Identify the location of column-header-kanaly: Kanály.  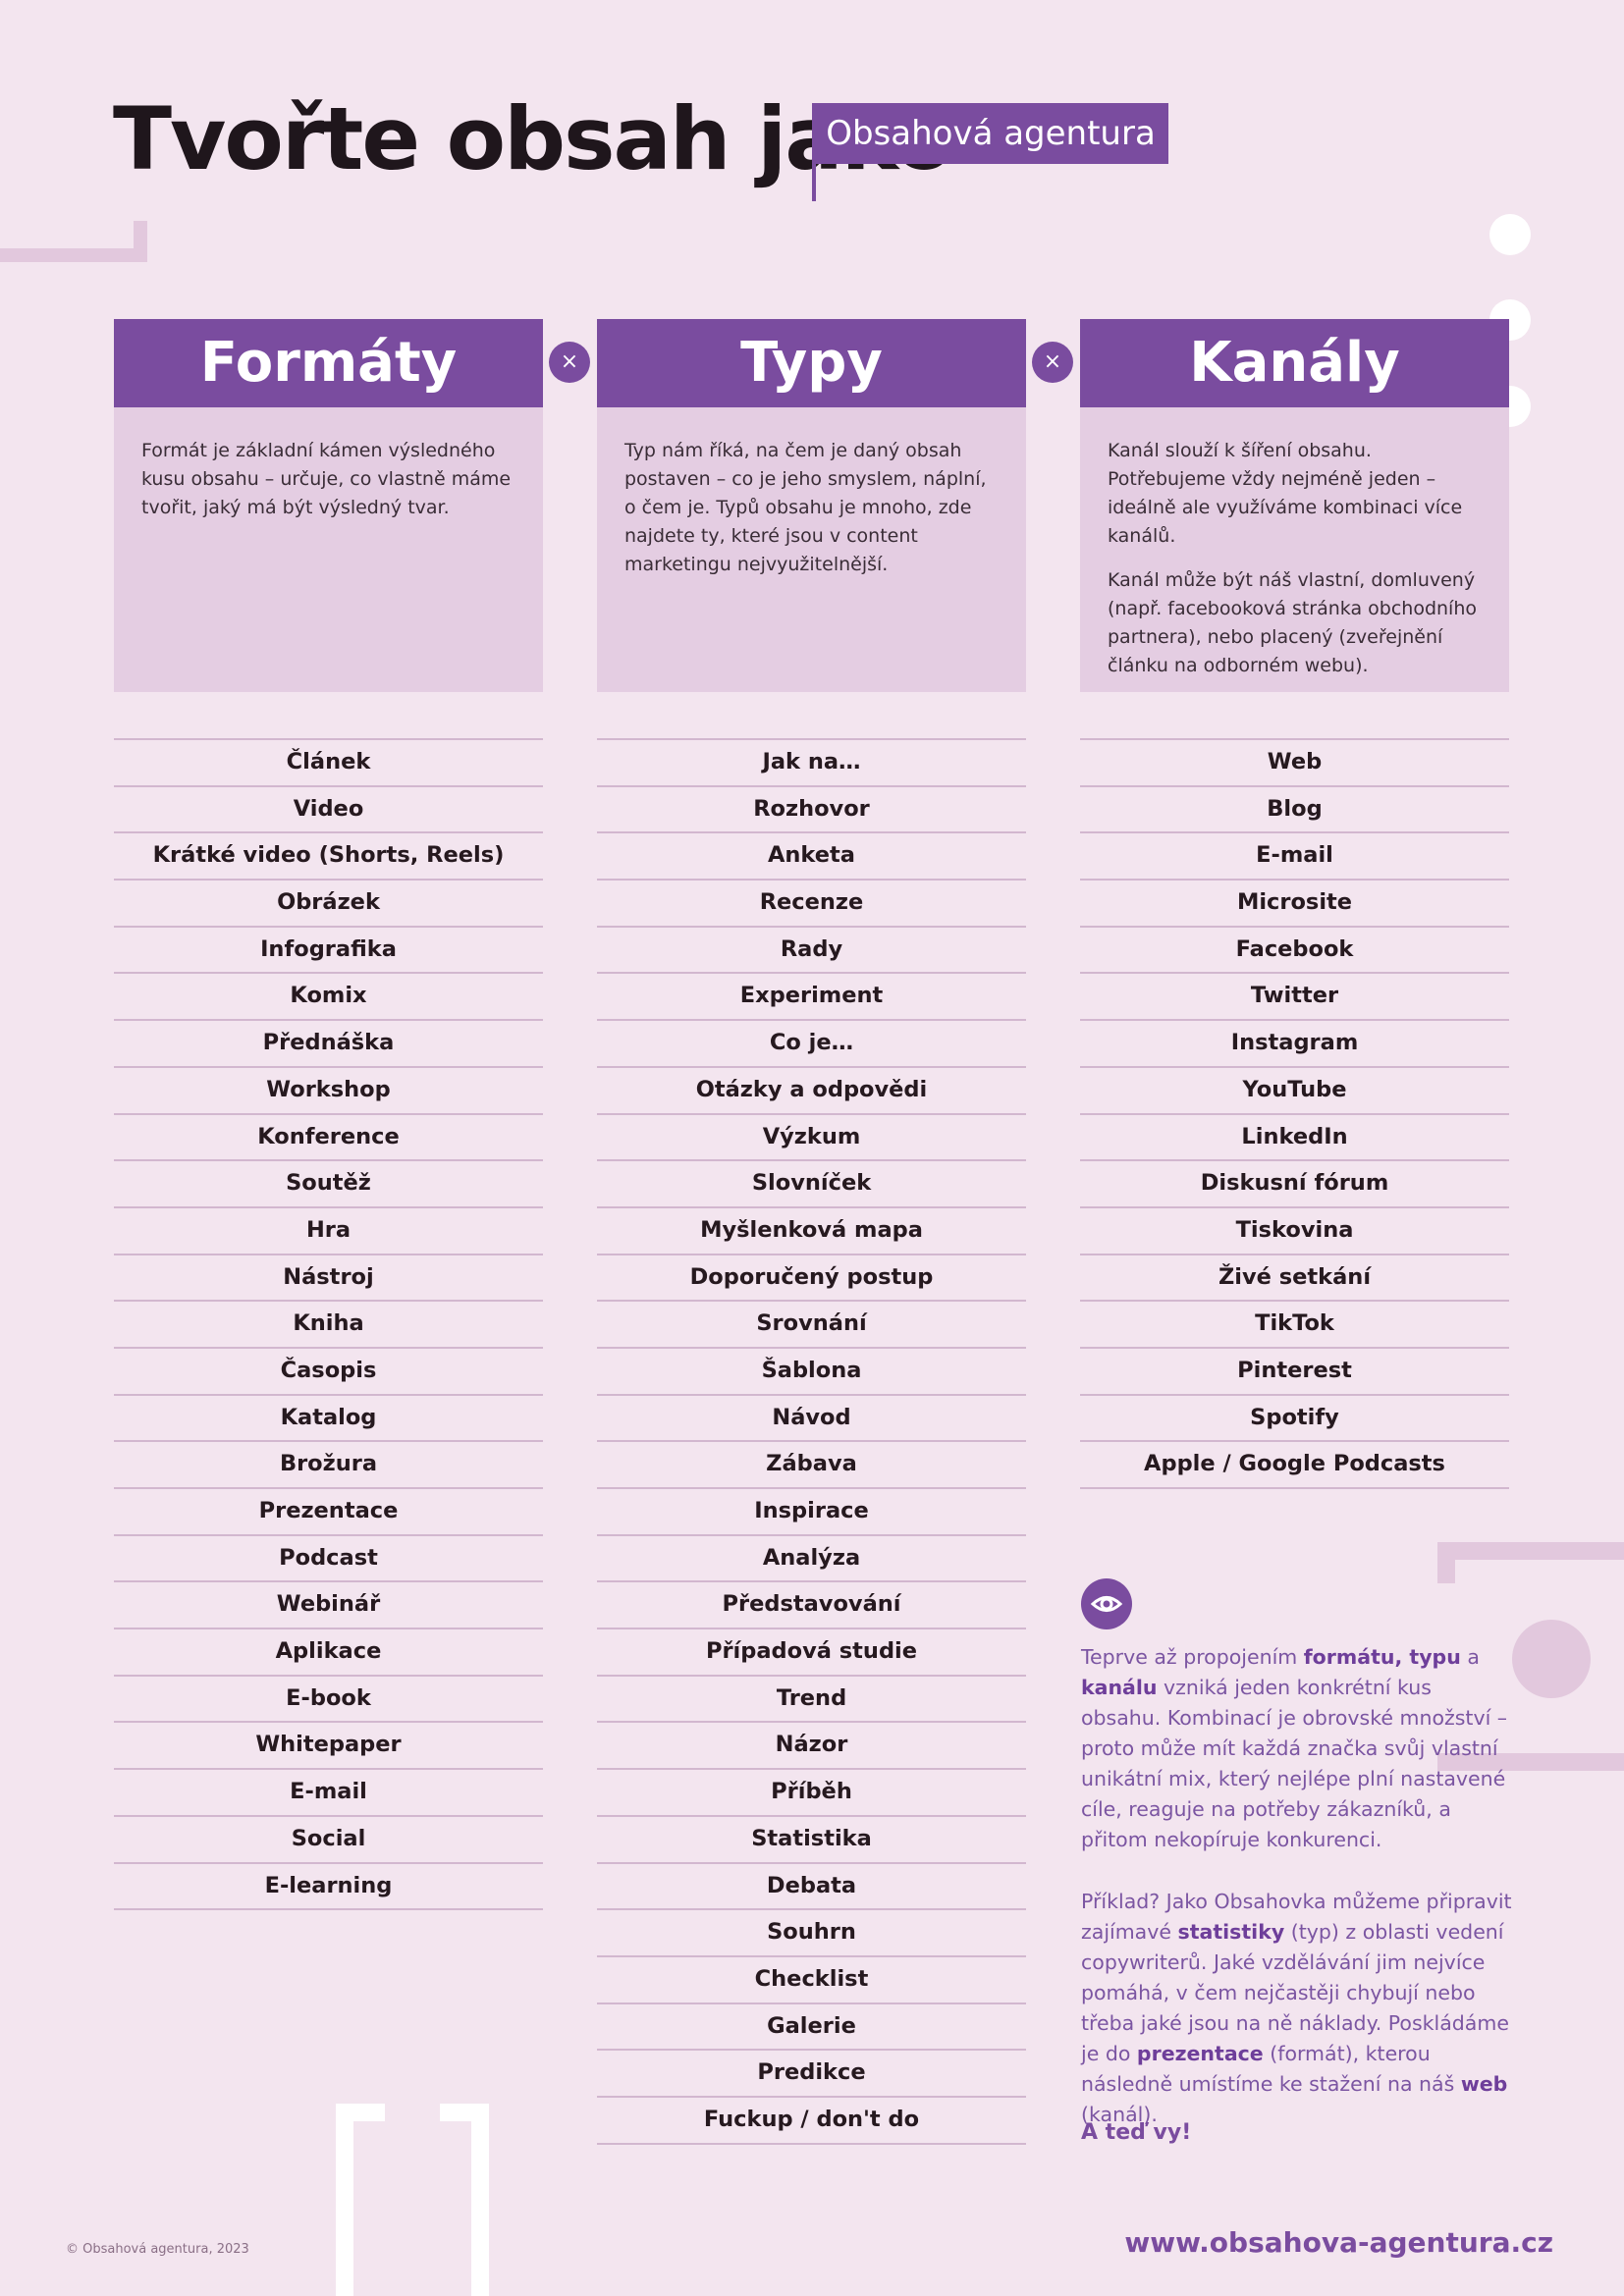
(1294, 363).